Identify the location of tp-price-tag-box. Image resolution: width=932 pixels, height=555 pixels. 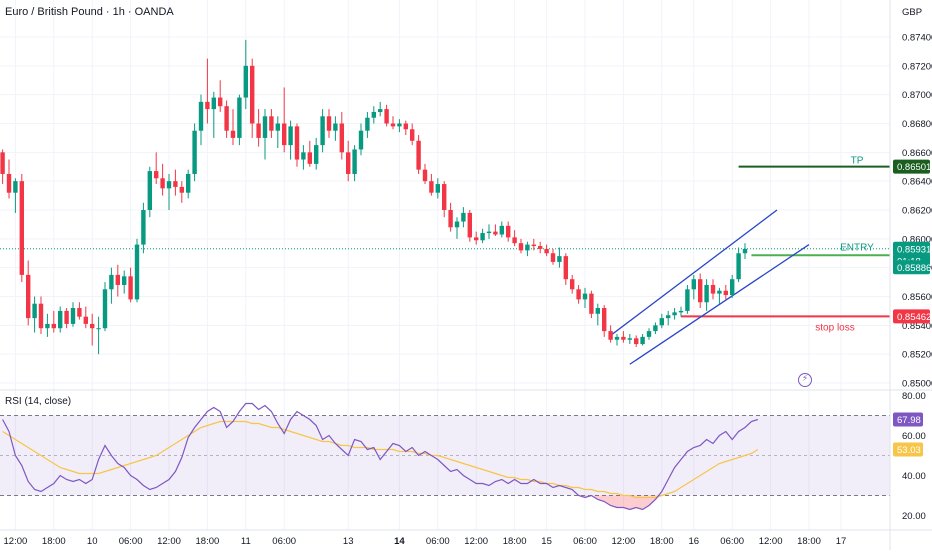
(911, 166).